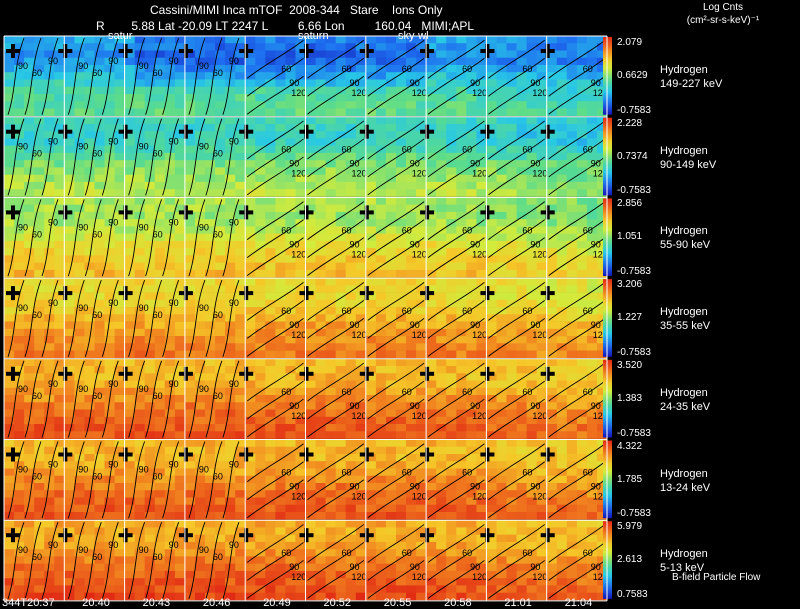 The image size is (800, 609). Describe the element at coordinates (125, 293) in the screenshot. I see `crosshair-marker` at that location.